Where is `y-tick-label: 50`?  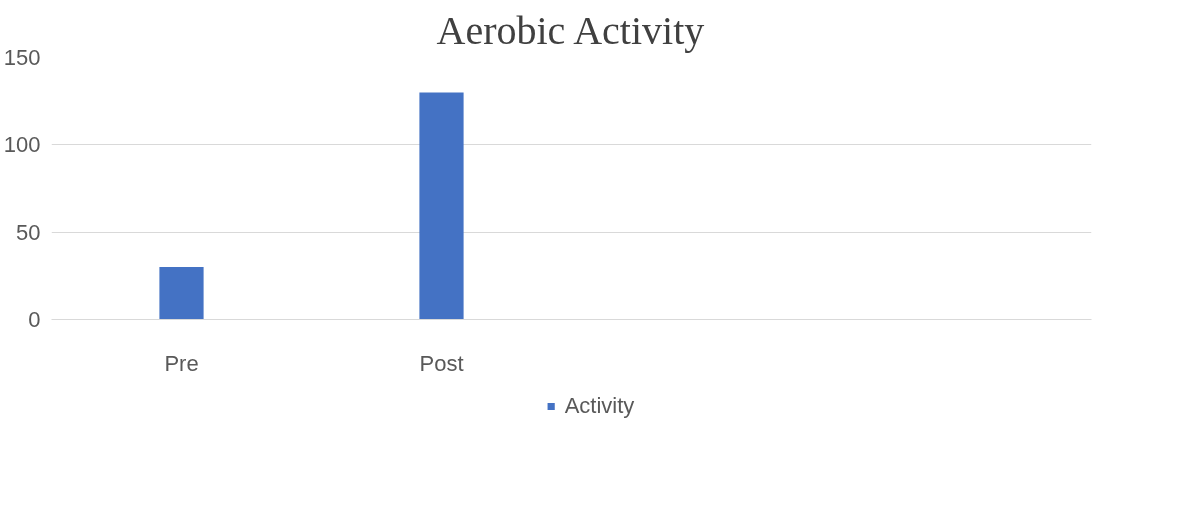
y-tick-label: 50 is located at coordinates (28, 232).